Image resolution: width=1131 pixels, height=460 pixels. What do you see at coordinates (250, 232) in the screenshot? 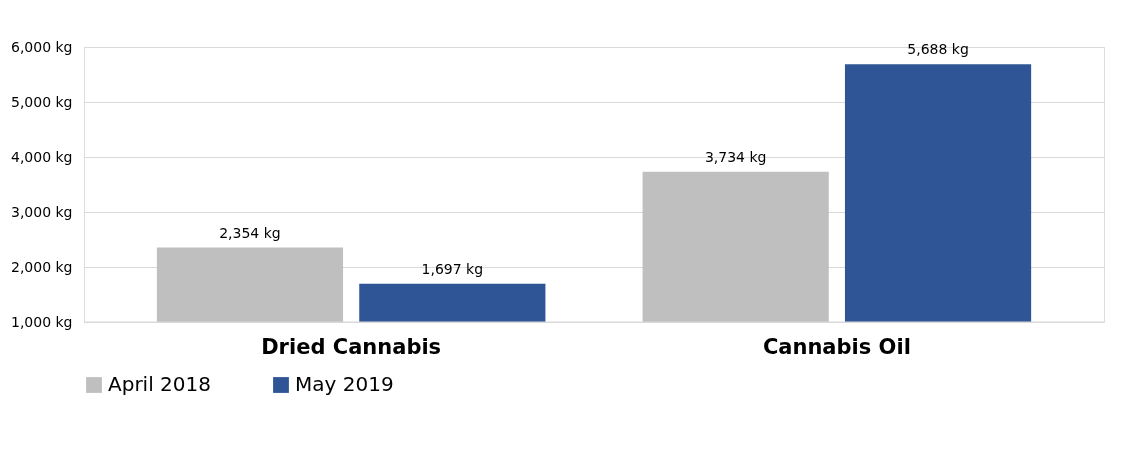
I see `data-label: 2,354 kg` at bounding box center [250, 232].